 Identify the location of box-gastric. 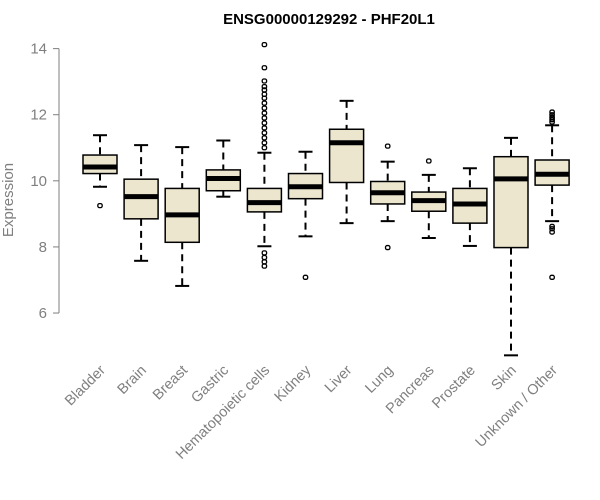
(223, 168).